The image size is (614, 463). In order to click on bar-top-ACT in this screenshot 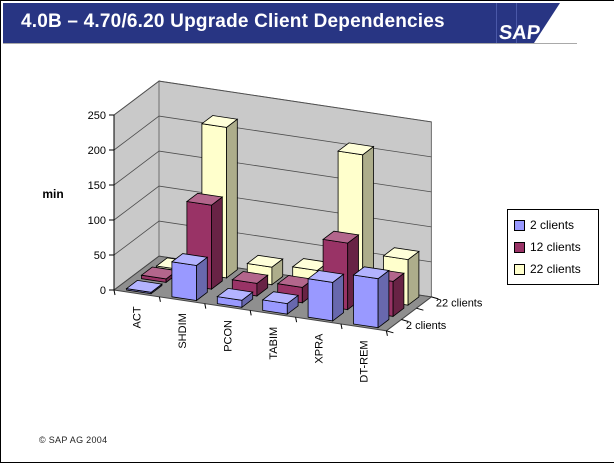, I will do `click(144, 286)`.